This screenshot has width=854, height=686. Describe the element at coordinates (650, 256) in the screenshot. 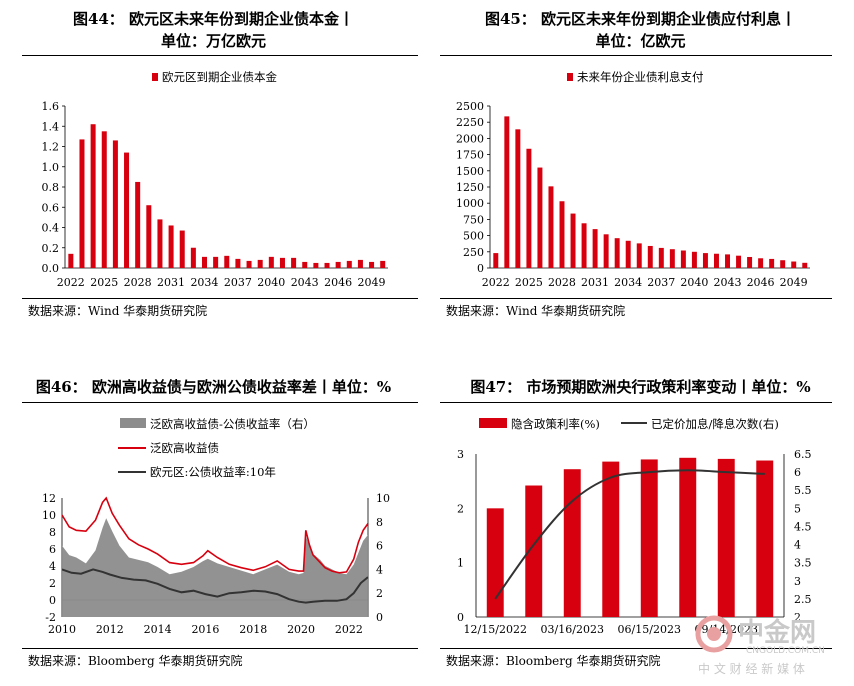

I see `bar-2036` at that location.